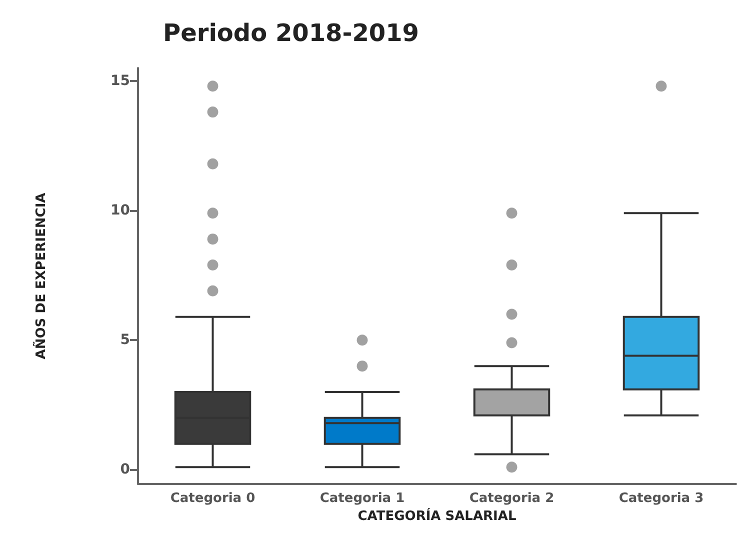  What do you see at coordinates (511, 498) in the screenshot?
I see `x-tick-label: Categoria 2` at bounding box center [511, 498].